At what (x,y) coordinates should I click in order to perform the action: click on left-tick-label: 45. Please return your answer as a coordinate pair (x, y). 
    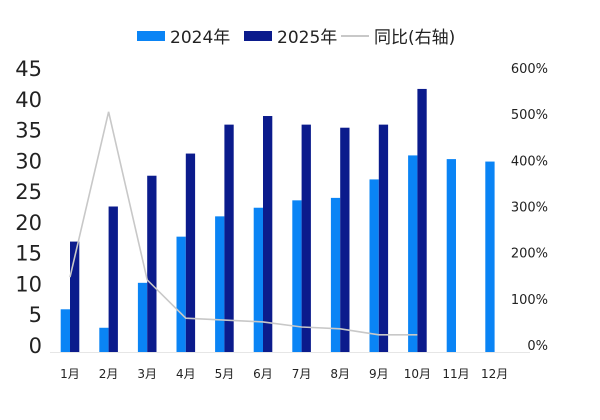
    Looking at the image, I should click on (28, 69).